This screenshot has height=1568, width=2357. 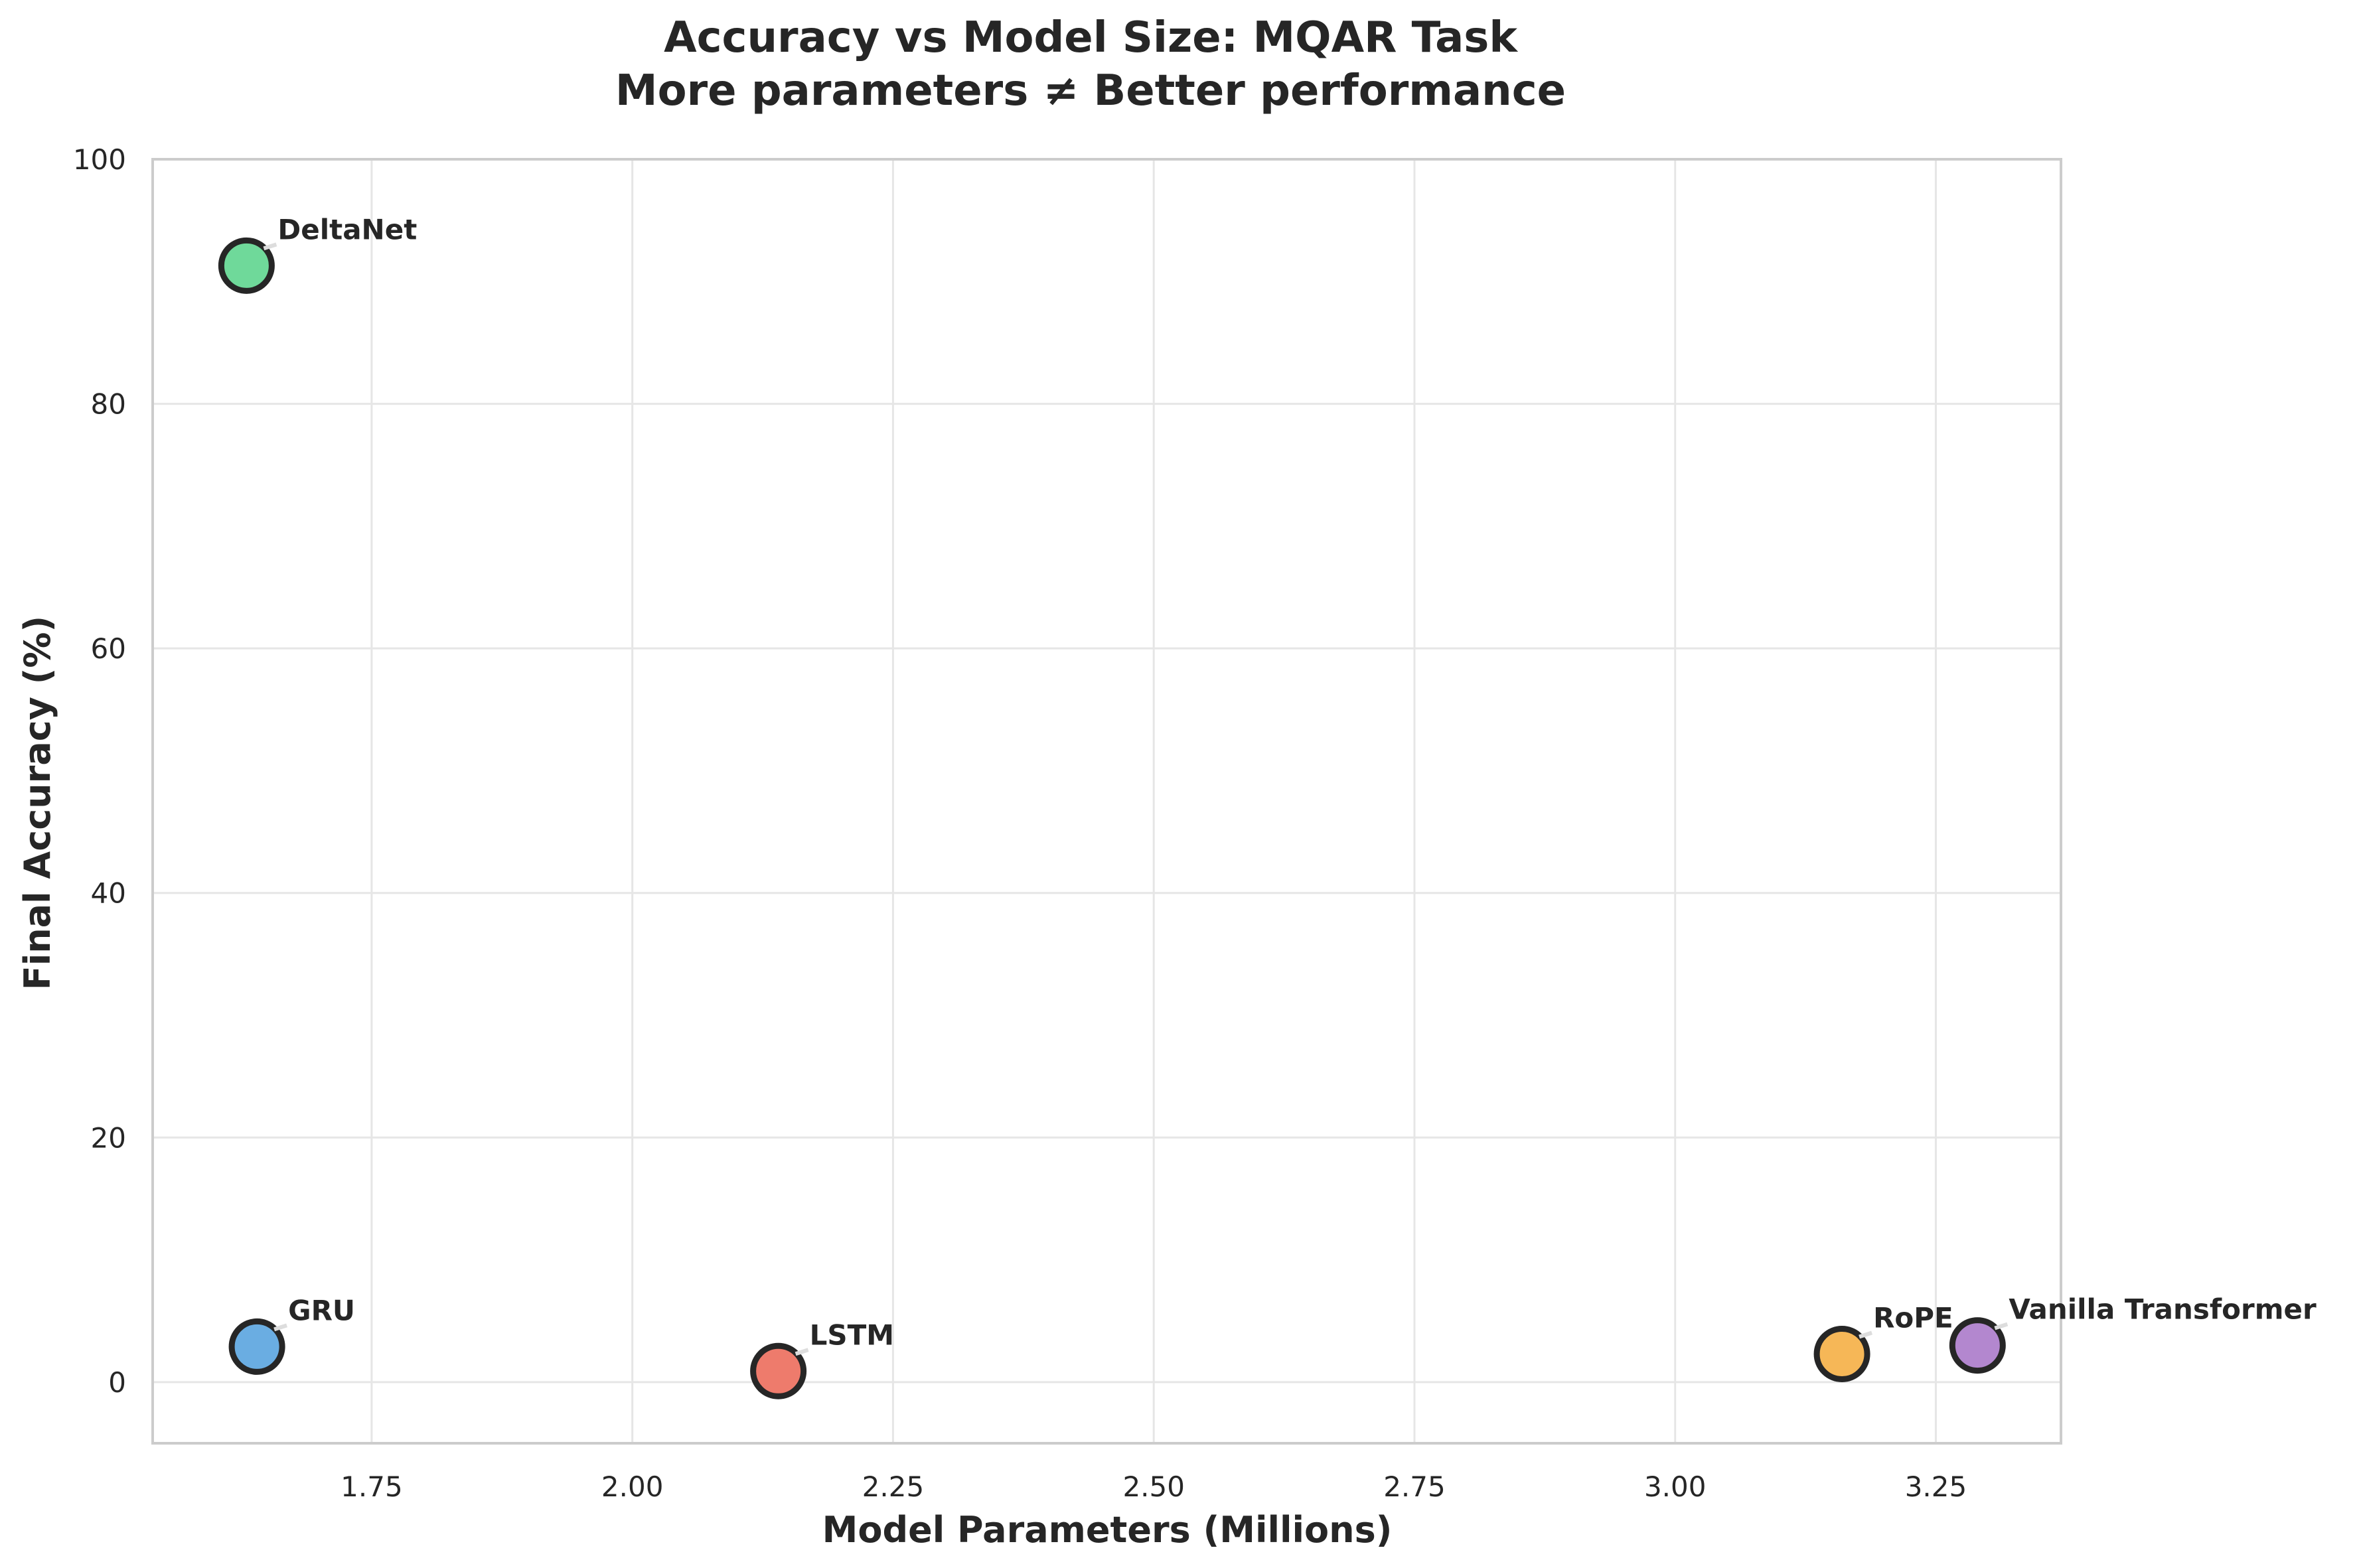 What do you see at coordinates (108, 404) in the screenshot?
I see `y-tick-label: 80` at bounding box center [108, 404].